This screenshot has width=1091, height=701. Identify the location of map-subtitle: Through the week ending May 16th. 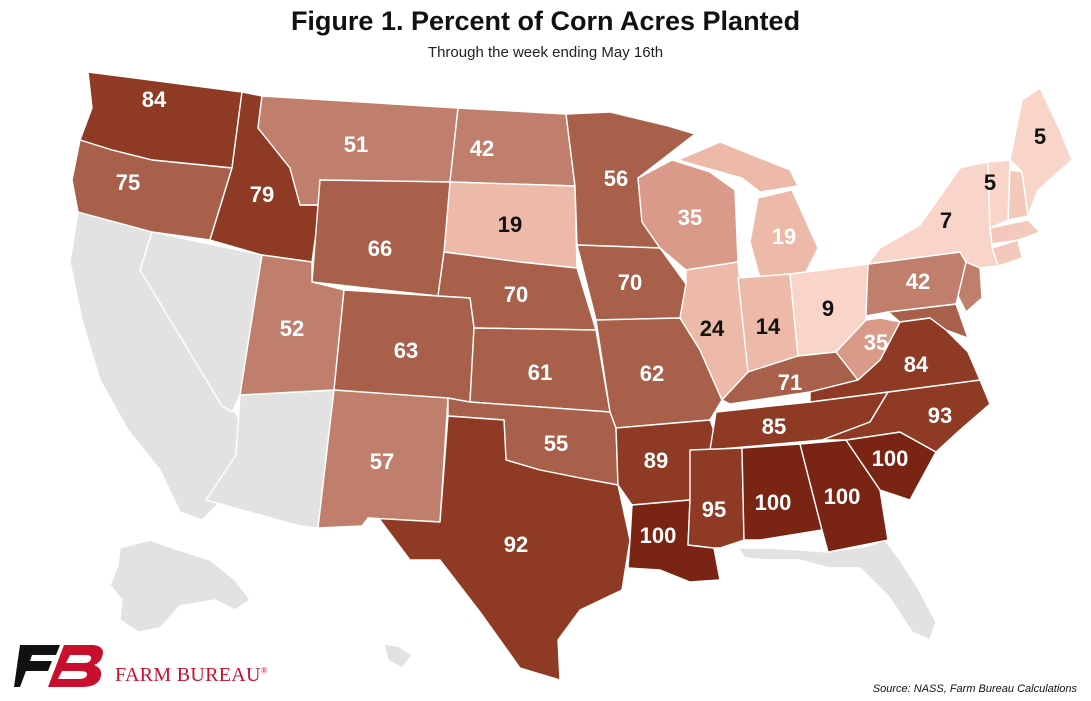
(545, 52).